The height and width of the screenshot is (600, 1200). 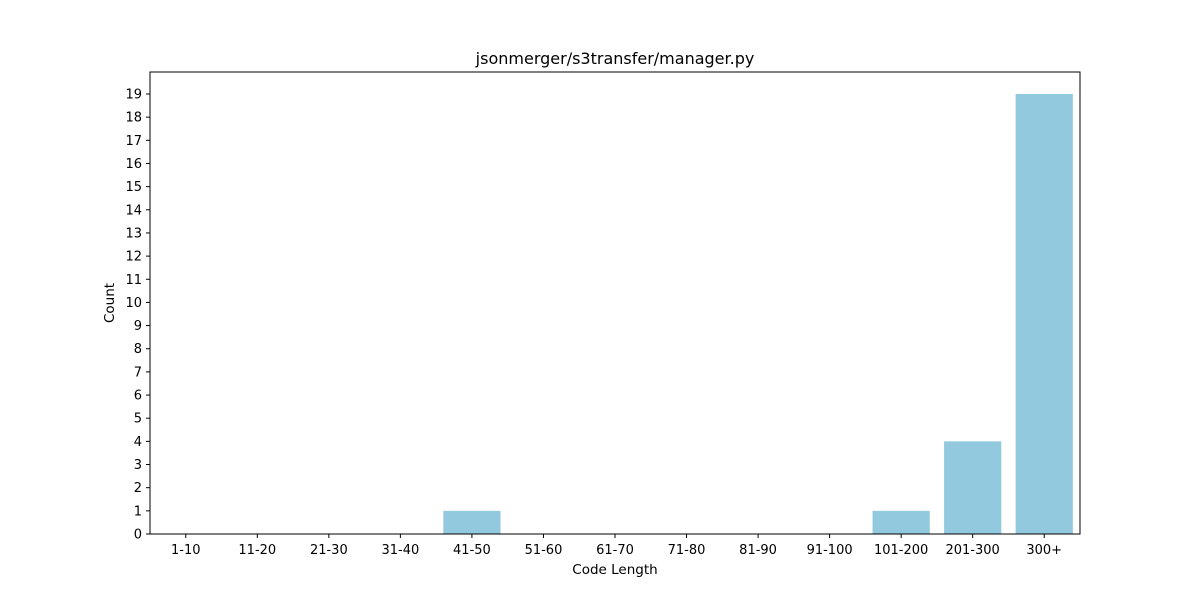 I want to click on y-tick-label: 11, so click(x=133, y=280).